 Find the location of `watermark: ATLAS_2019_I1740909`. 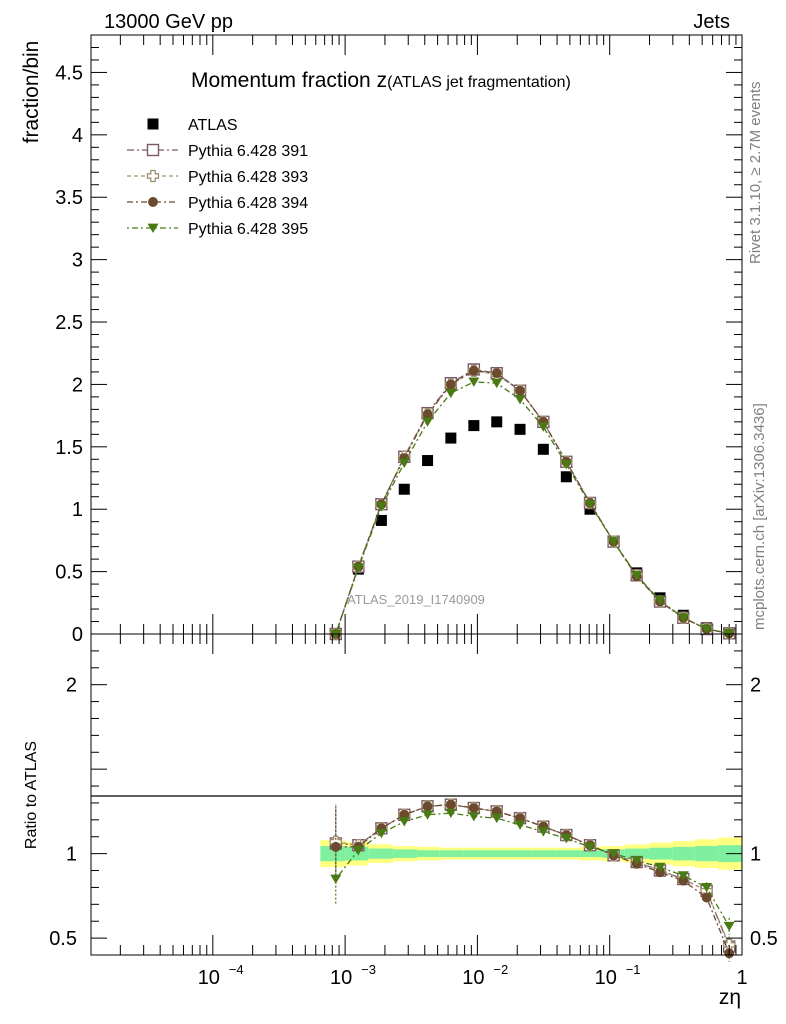

watermark: ATLAS_2019_I1740909 is located at coordinates (416, 599).